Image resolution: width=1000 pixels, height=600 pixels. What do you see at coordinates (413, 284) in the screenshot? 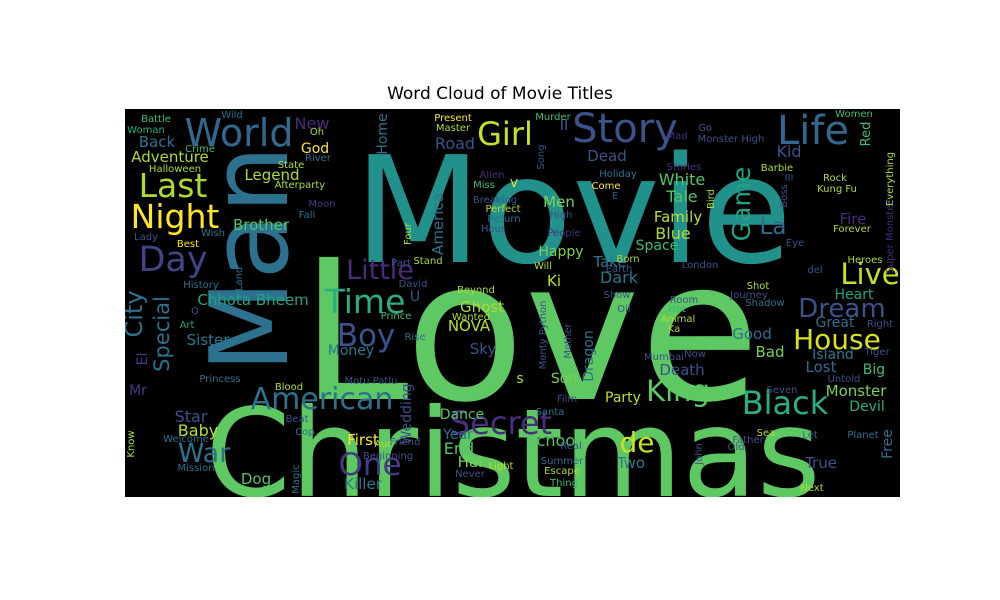
I see `word-david: David` at bounding box center [413, 284].